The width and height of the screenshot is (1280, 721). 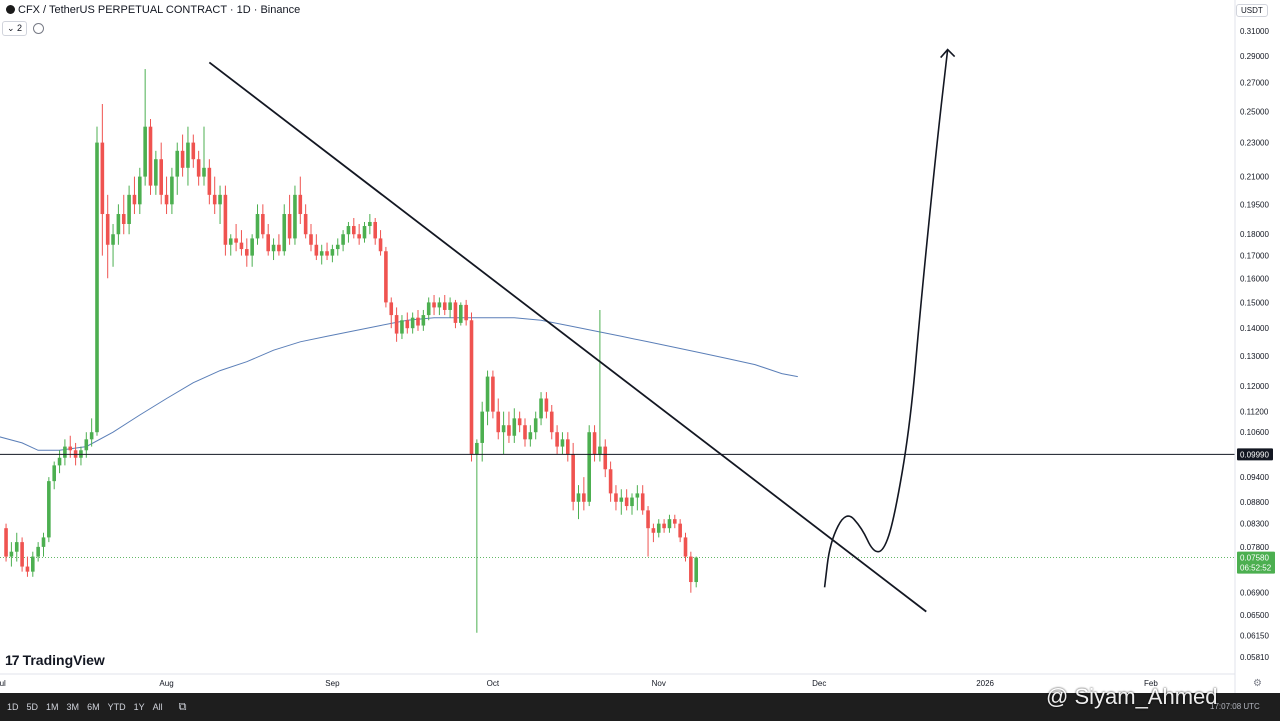 I want to click on indicator-row: ⌄ 2, so click(x=23, y=28).